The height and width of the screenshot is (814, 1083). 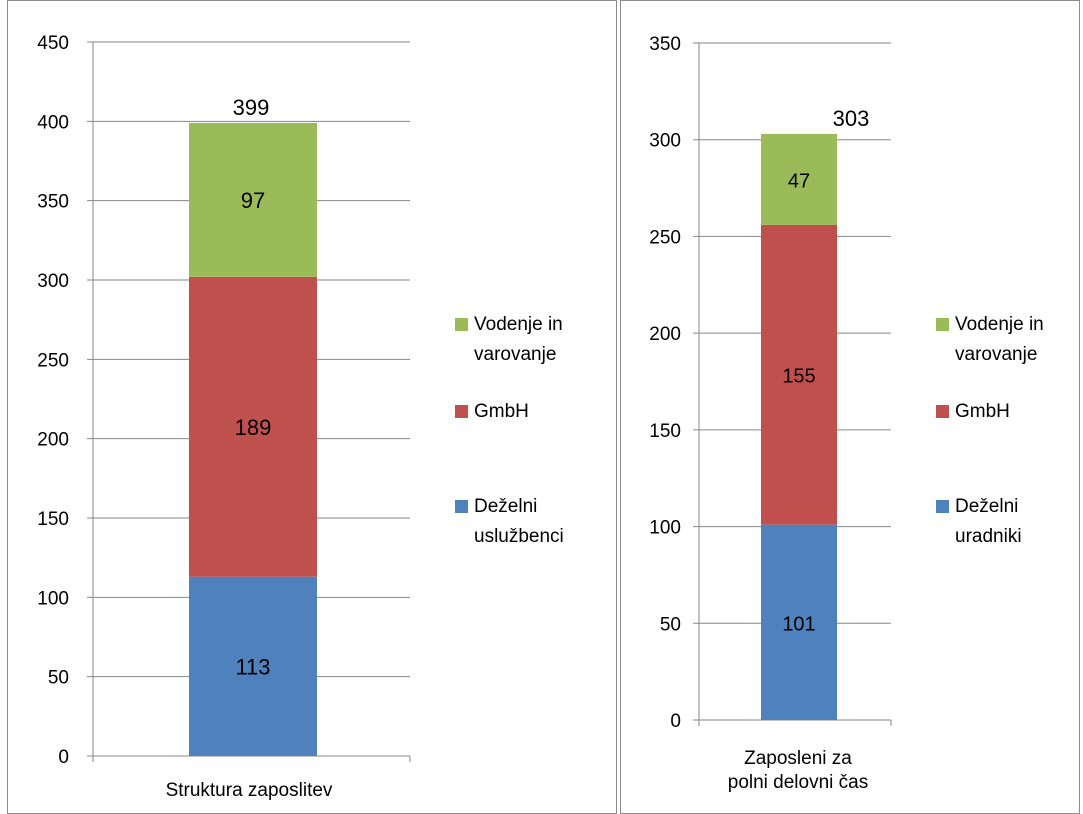 What do you see at coordinates (798, 758) in the screenshot?
I see `x-category-label: Zaposleni za` at bounding box center [798, 758].